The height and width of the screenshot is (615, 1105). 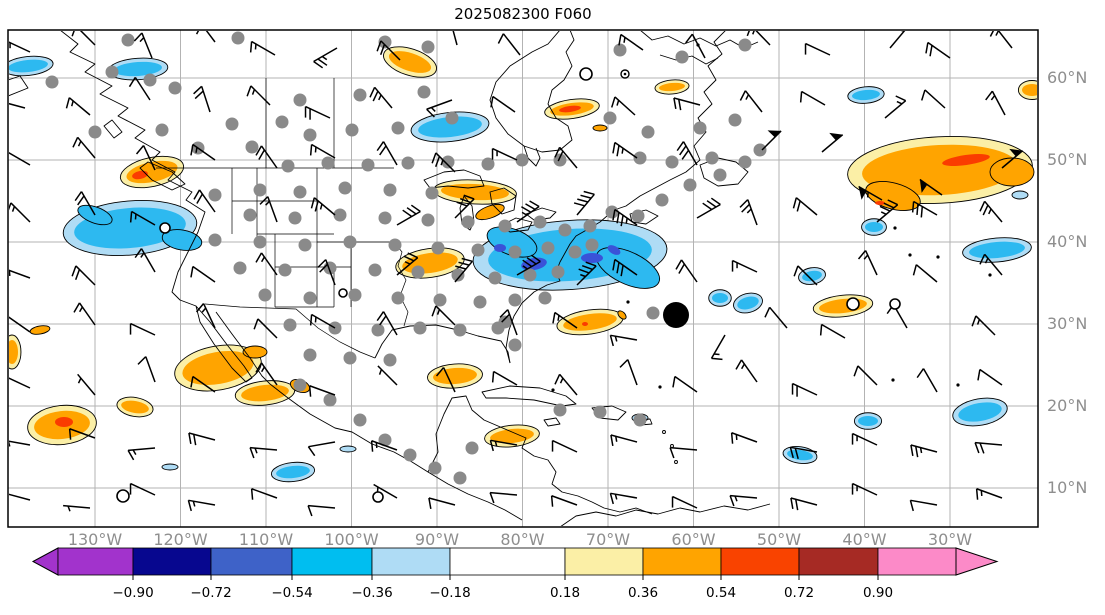 What do you see at coordinates (552, 422) in the screenshot?
I see `island-jamaica` at bounding box center [552, 422].